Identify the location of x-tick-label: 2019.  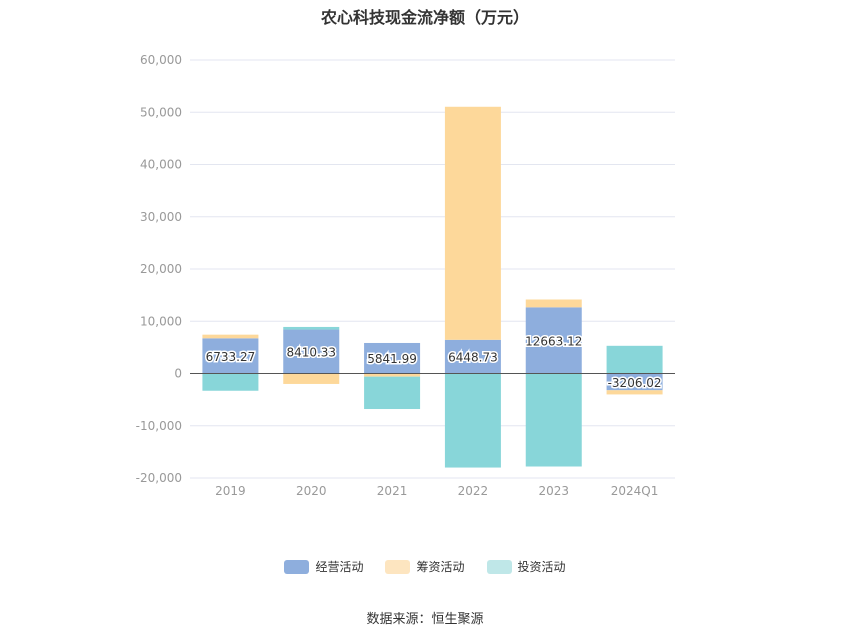
(230, 491).